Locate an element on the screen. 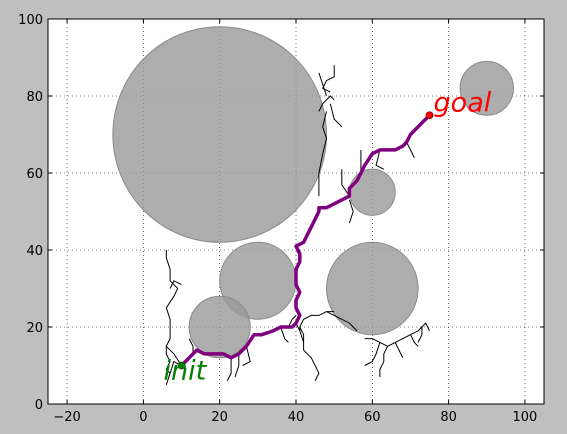 The image size is (567, 434). x-tick-label: 0 is located at coordinates (143, 417).